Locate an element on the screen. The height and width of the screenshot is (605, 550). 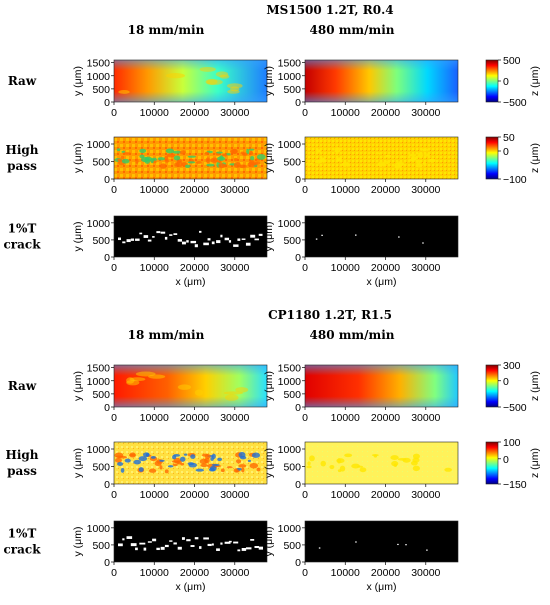
highpass-surface is located at coordinates (190, 158).